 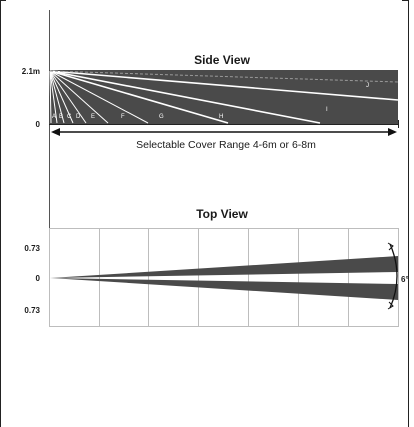 I want to click on angle-arc-bottom-tick, so click(x=390, y=305).